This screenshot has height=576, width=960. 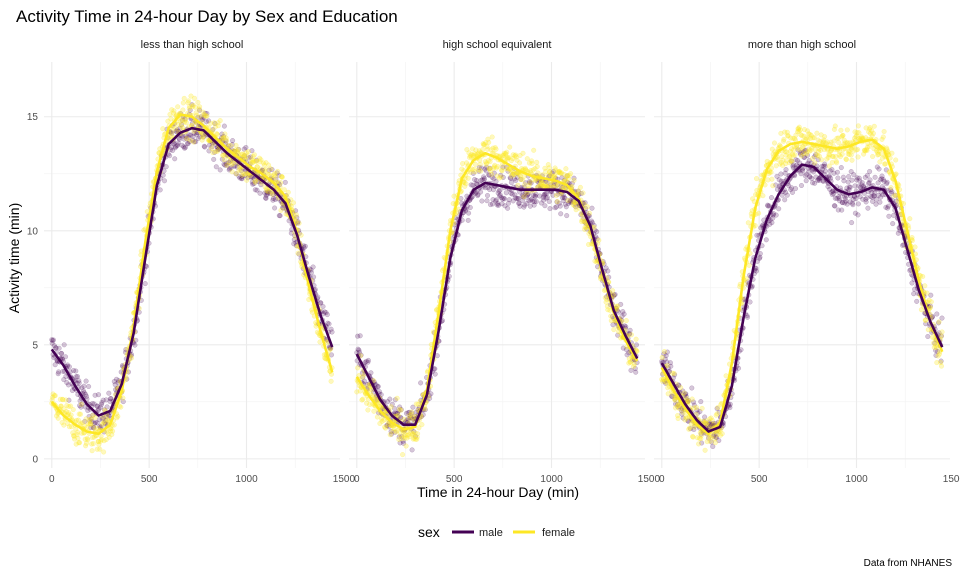 What do you see at coordinates (14, 258) in the screenshot?
I see `y-axis-title: Activity time (min)` at bounding box center [14, 258].